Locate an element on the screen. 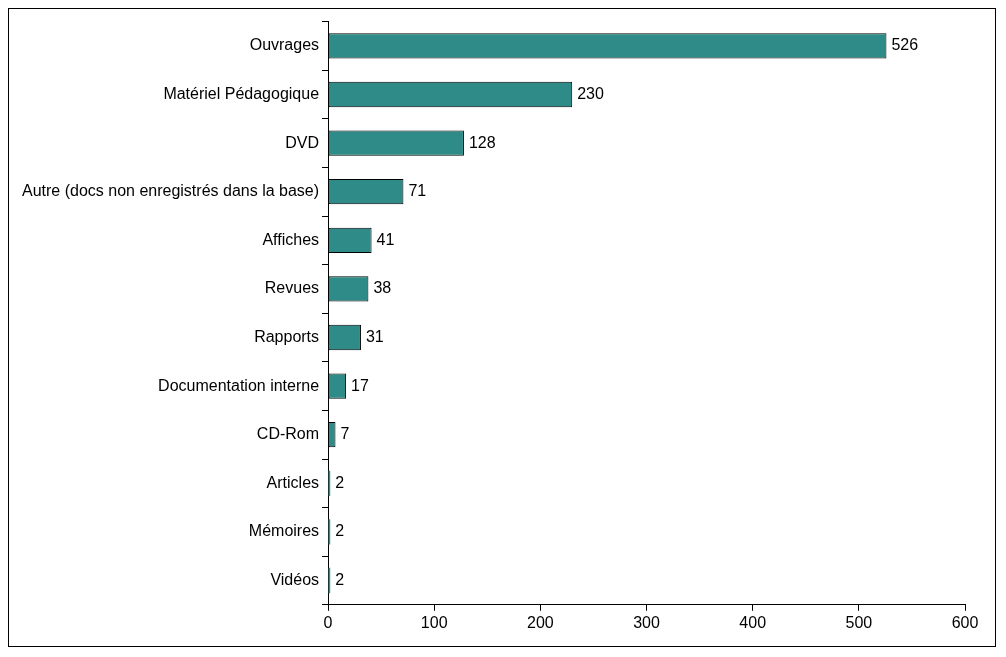 The width and height of the screenshot is (1006, 657). data-label: 71 is located at coordinates (417, 191).